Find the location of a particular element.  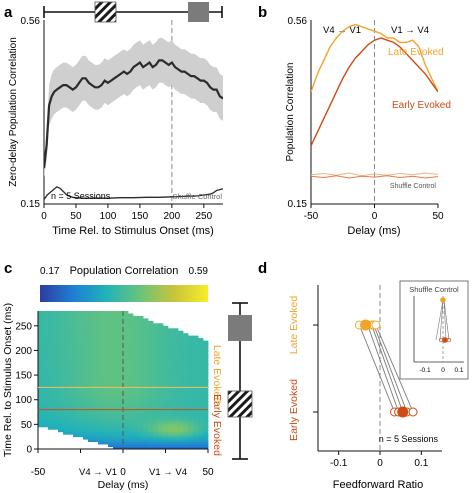

panel-a-ytick-bottom: 0.15 is located at coordinates (31, 204).